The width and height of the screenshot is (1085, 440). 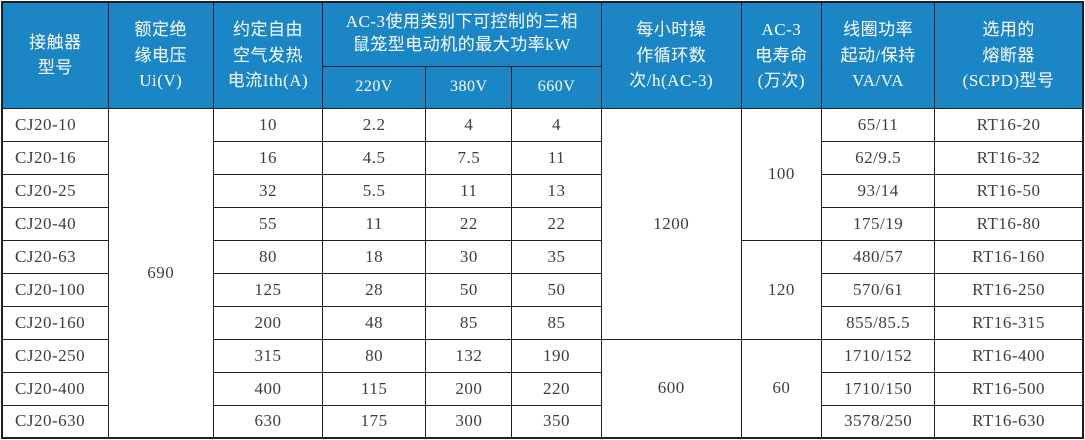 What do you see at coordinates (55, 55) in the screenshot?
I see `header-contactor-model: 接触器 型号` at bounding box center [55, 55].